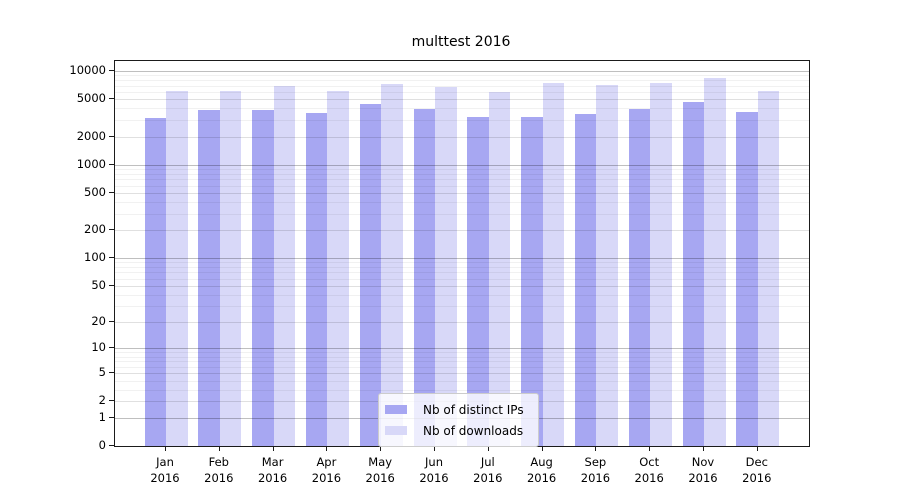  What do you see at coordinates (102, 416) in the screenshot?
I see `y-tick-label-1: 1` at bounding box center [102, 416].